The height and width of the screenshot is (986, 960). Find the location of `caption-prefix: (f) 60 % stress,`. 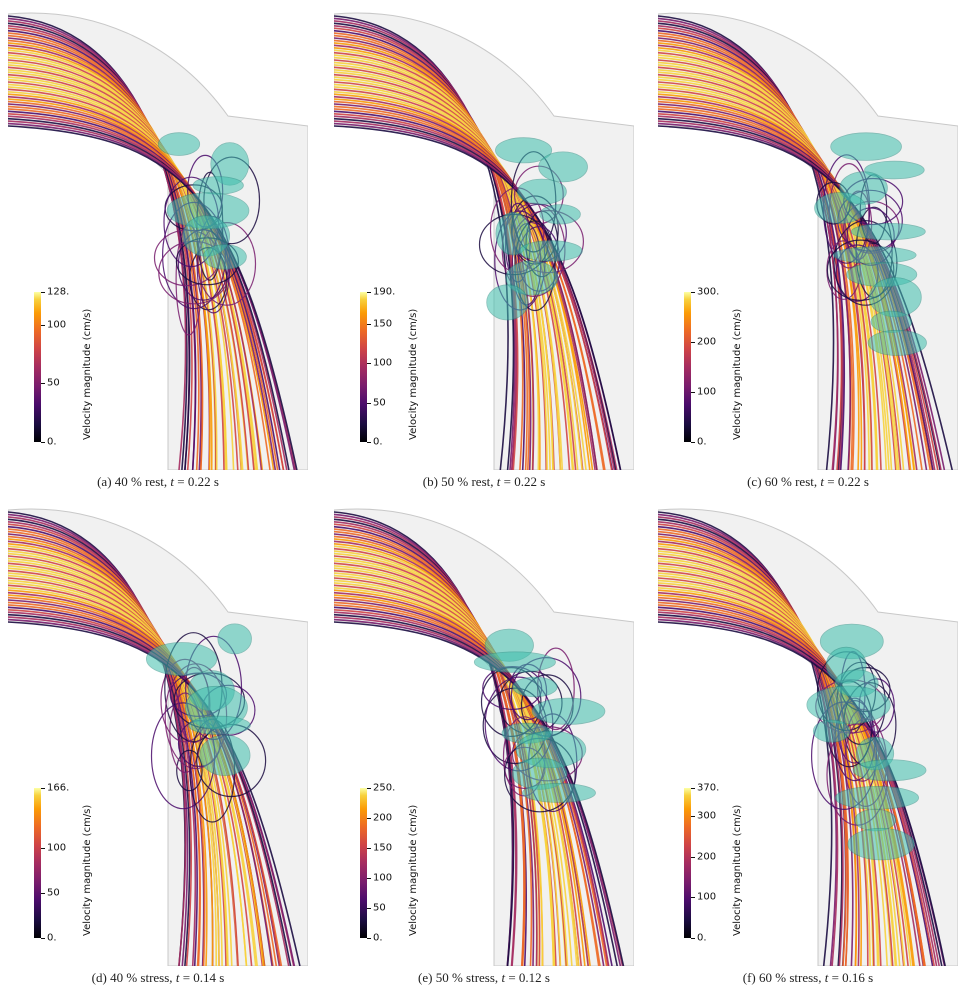

caption-prefix: (f) 60 % stress, is located at coordinates (783, 977).